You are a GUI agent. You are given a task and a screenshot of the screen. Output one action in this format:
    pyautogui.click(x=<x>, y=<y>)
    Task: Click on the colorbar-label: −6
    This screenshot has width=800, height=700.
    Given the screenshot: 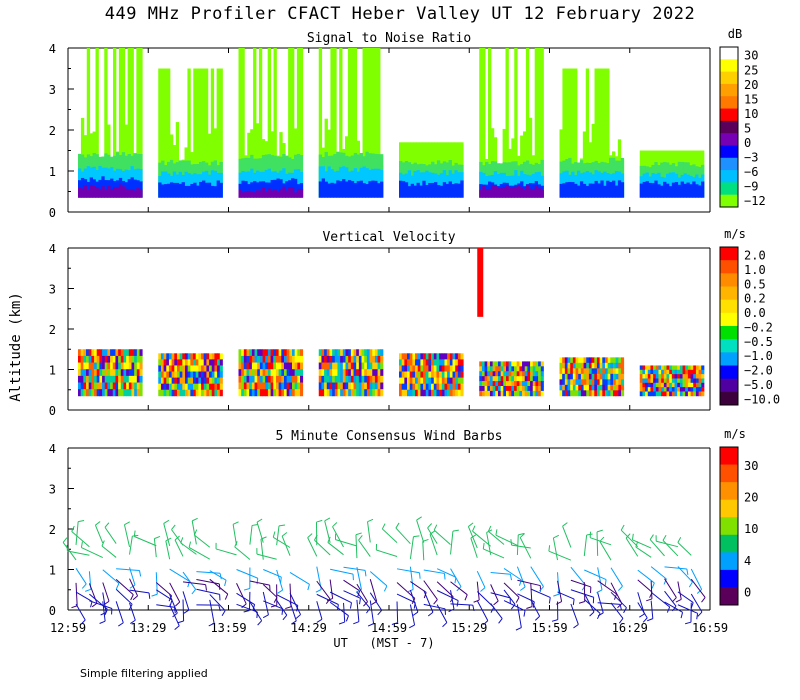 What is the action you would take?
    pyautogui.click(x=751, y=172)
    